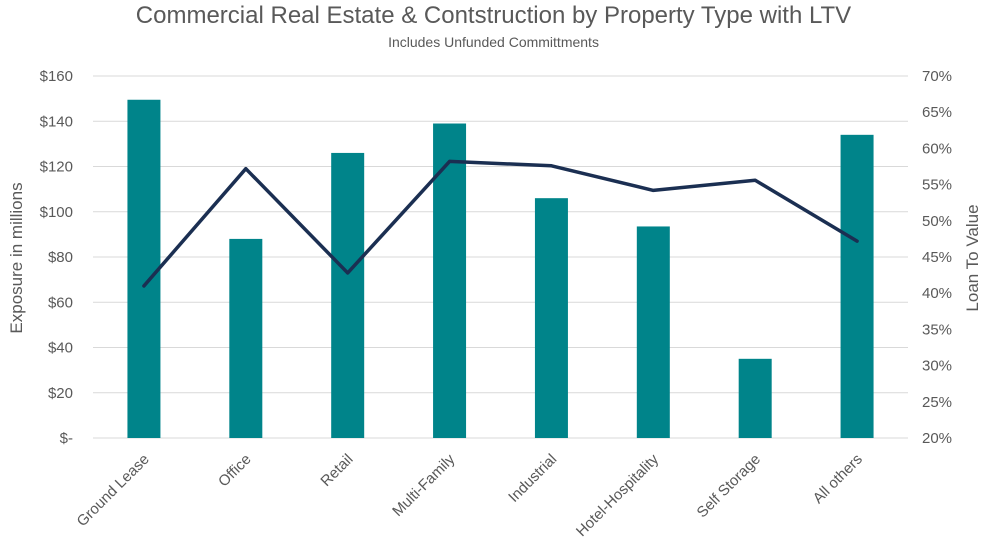 The width and height of the screenshot is (997, 553). Describe the element at coordinates (937, 148) in the screenshot. I see `right-tick-label: 60%` at that location.